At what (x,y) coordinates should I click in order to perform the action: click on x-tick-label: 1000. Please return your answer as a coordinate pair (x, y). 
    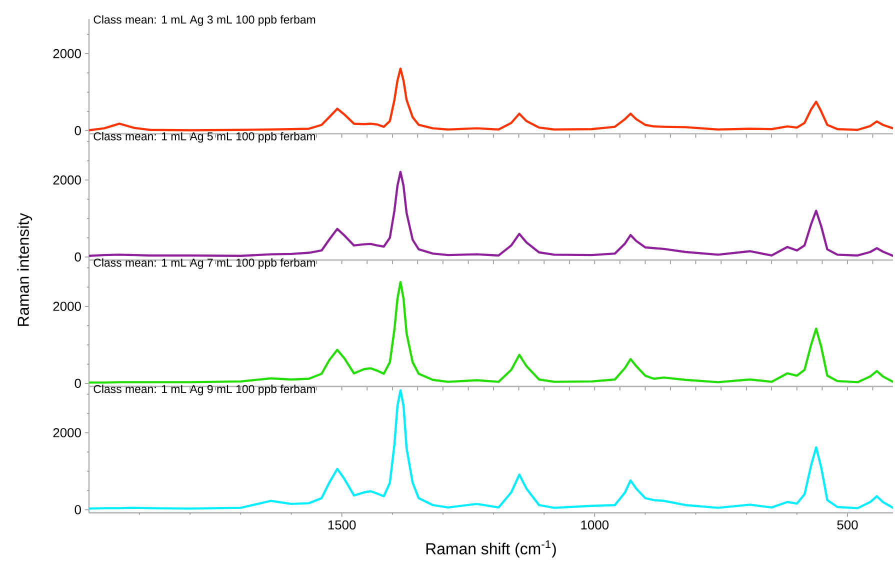
    Looking at the image, I should click on (595, 525).